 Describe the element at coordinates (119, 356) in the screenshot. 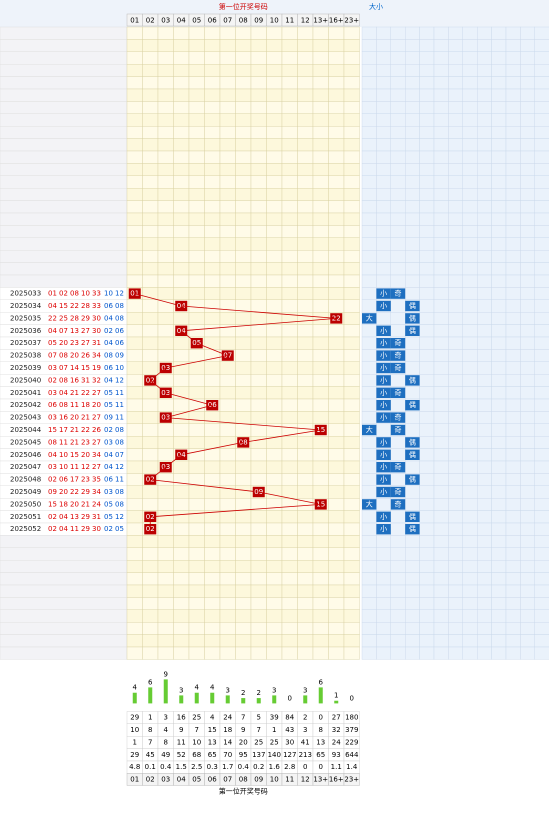

I see `back-number: 09` at that location.